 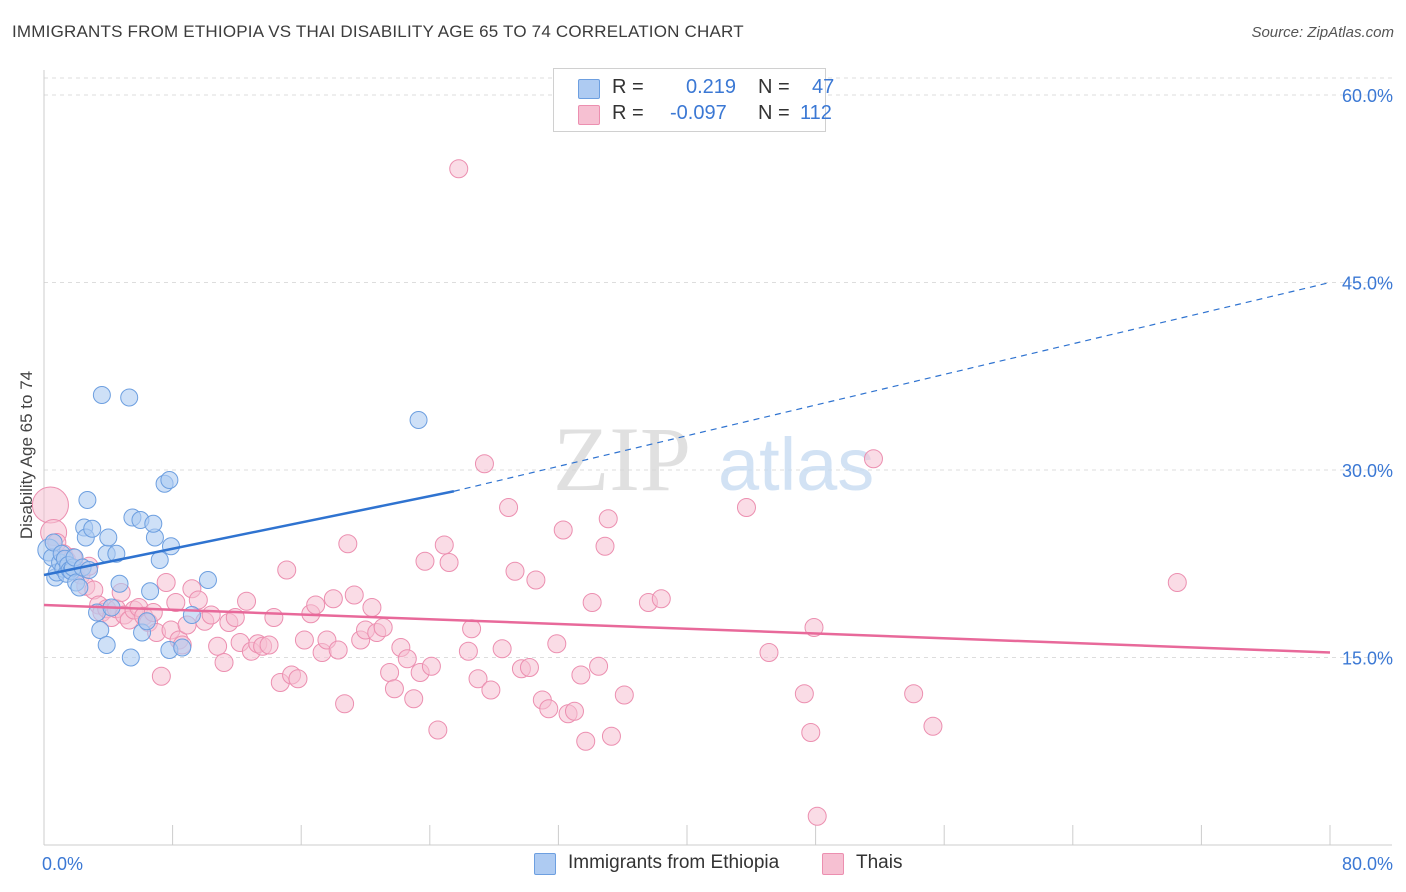 What do you see at coordinates (892, 386) in the screenshot?
I see `ethiopia-trend-extension` at bounding box center [892, 386].